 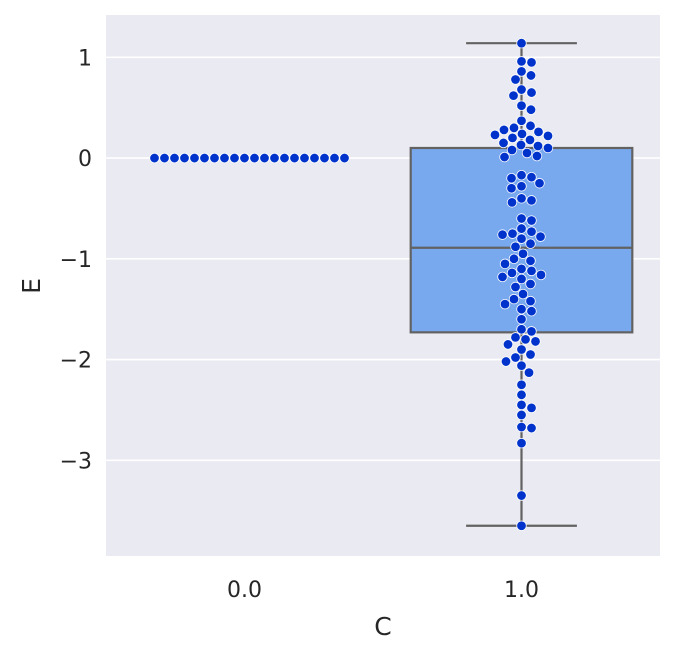 I want to click on y-tick-label-0: 1, so click(x=85, y=58).